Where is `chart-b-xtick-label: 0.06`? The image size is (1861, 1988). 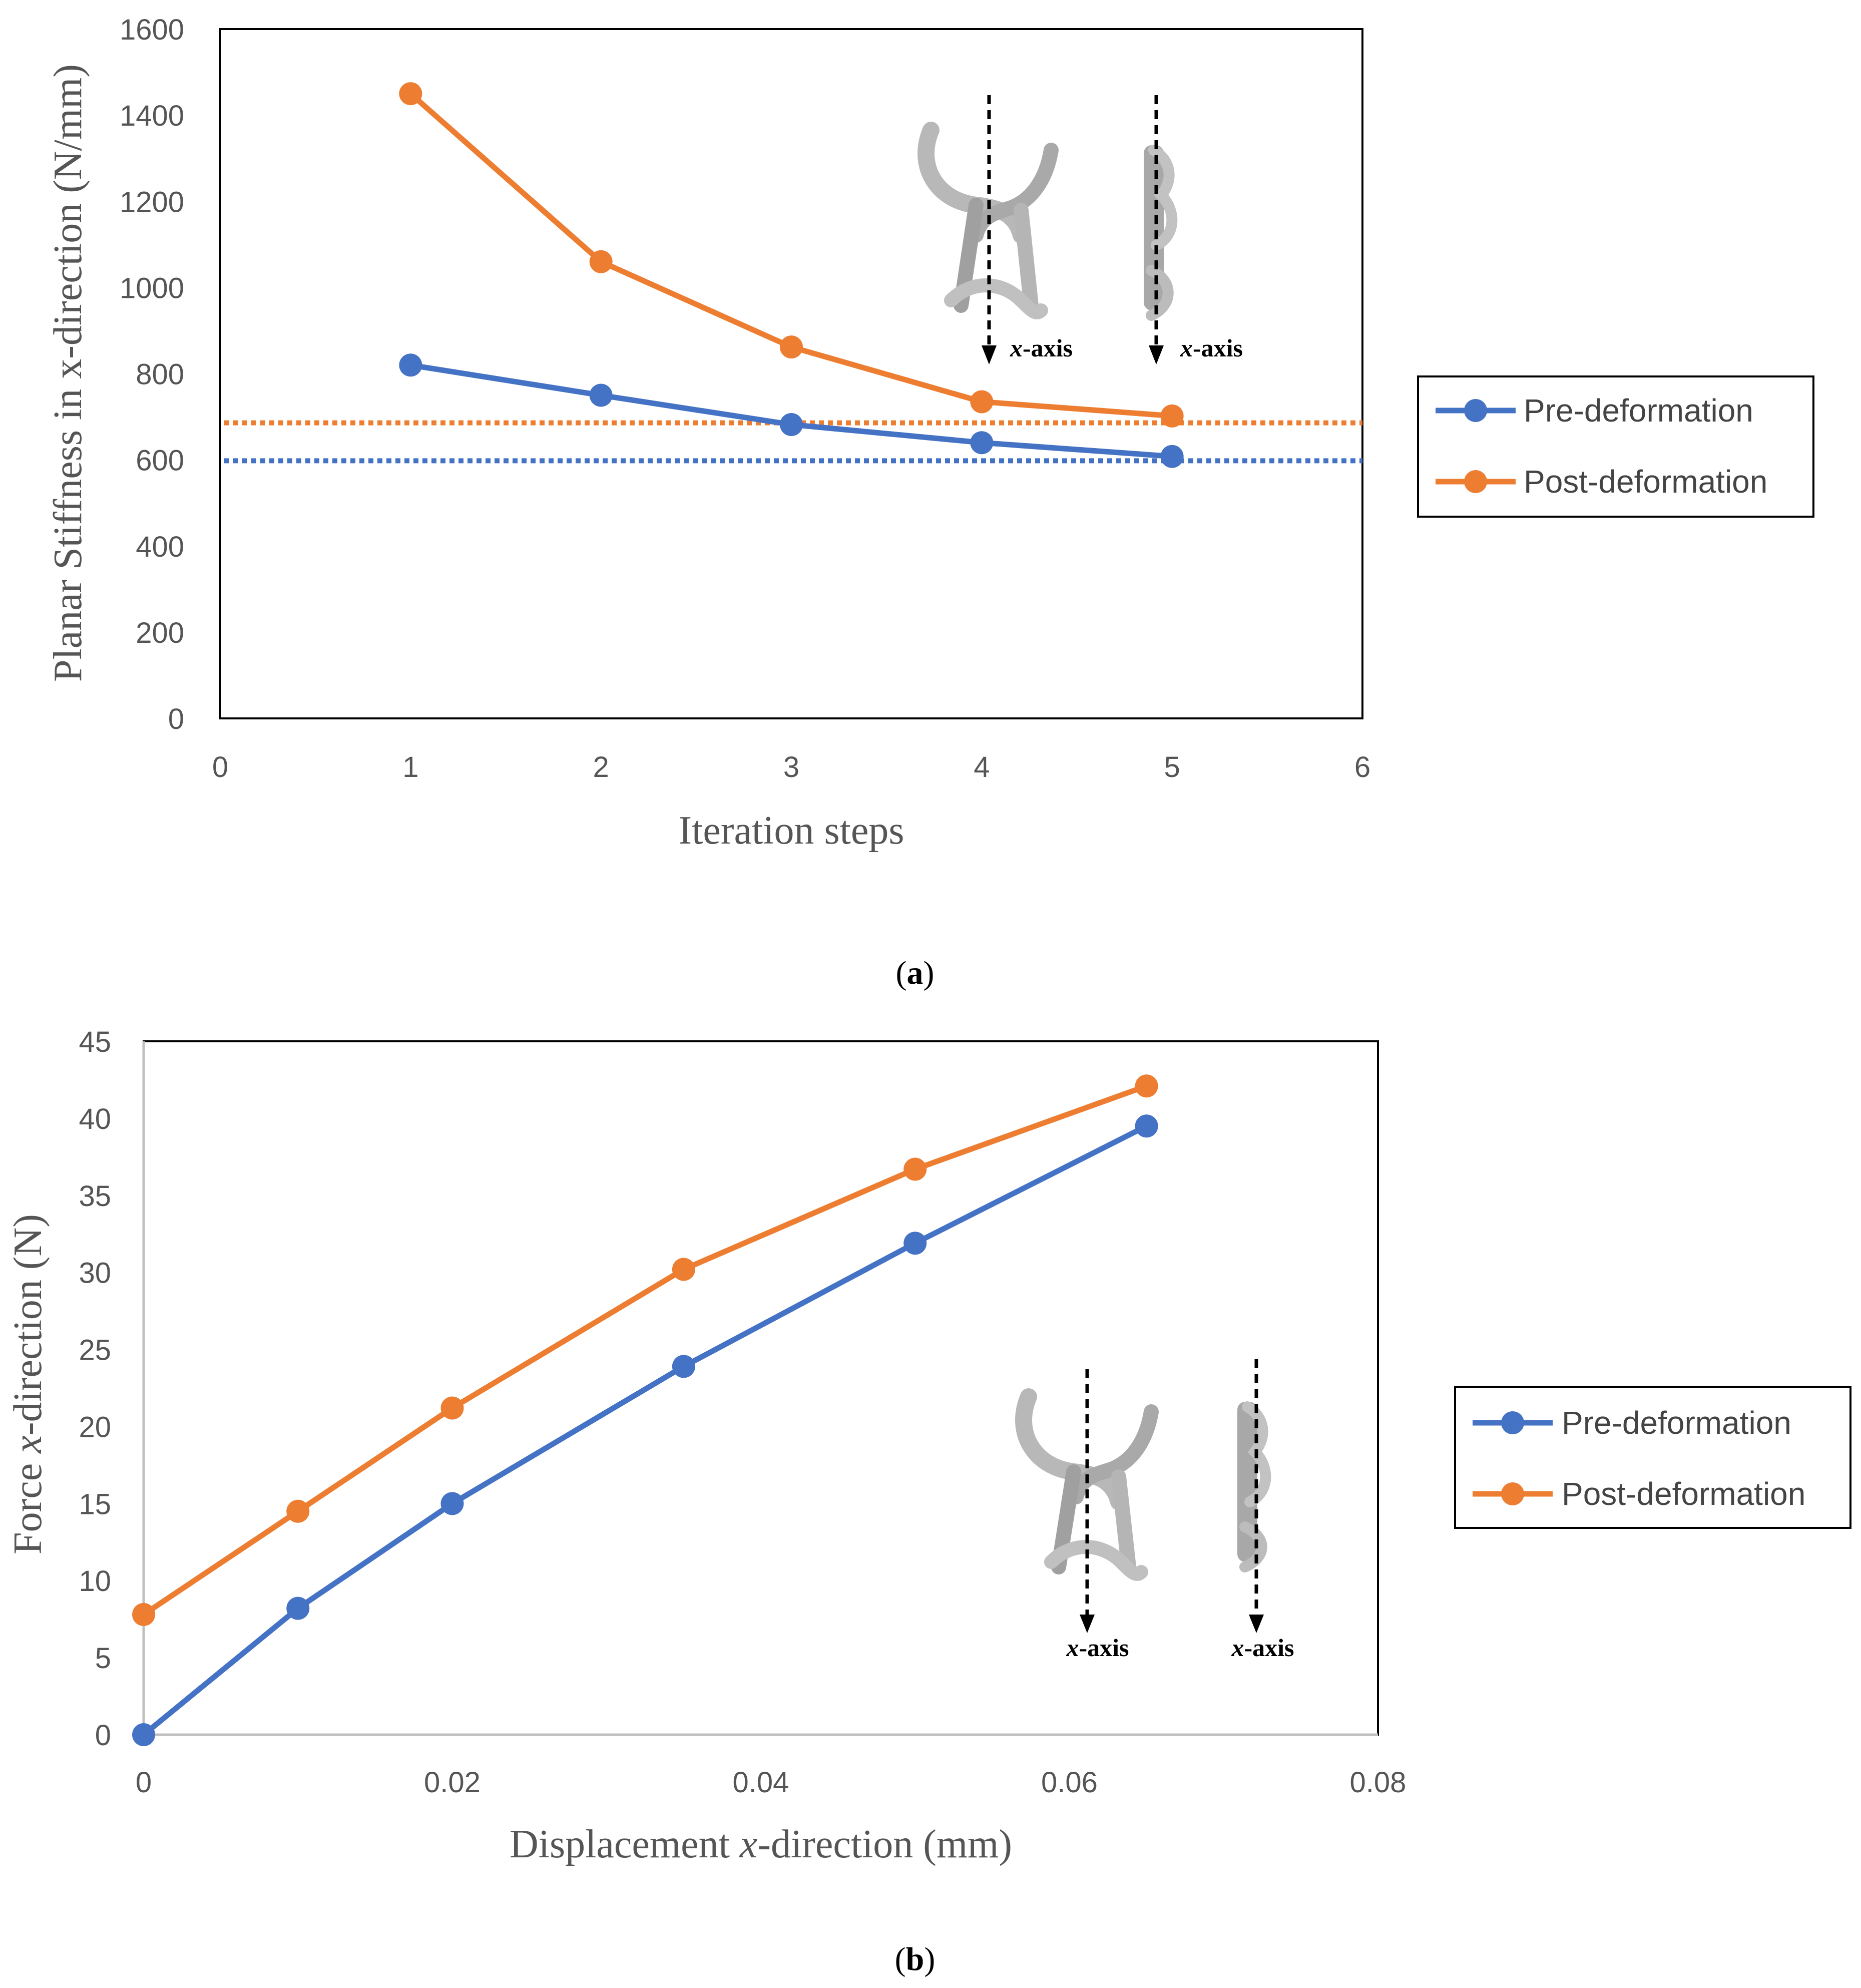 chart-b-xtick-label: 0.06 is located at coordinates (1070, 1782).